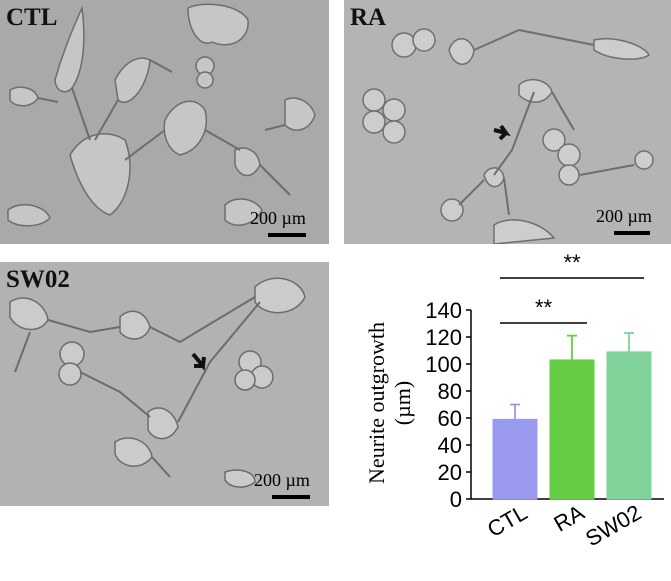 The width and height of the screenshot is (671, 581). I want to click on scale-bar-label-ra: 200 µm, so click(624, 216).